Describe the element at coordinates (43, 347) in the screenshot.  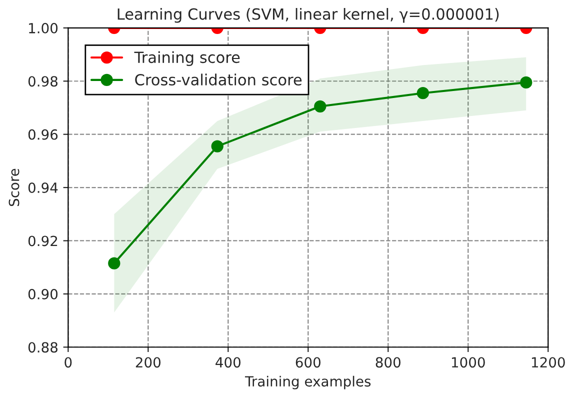
I see `y-tick-label: 0.88` at that location.